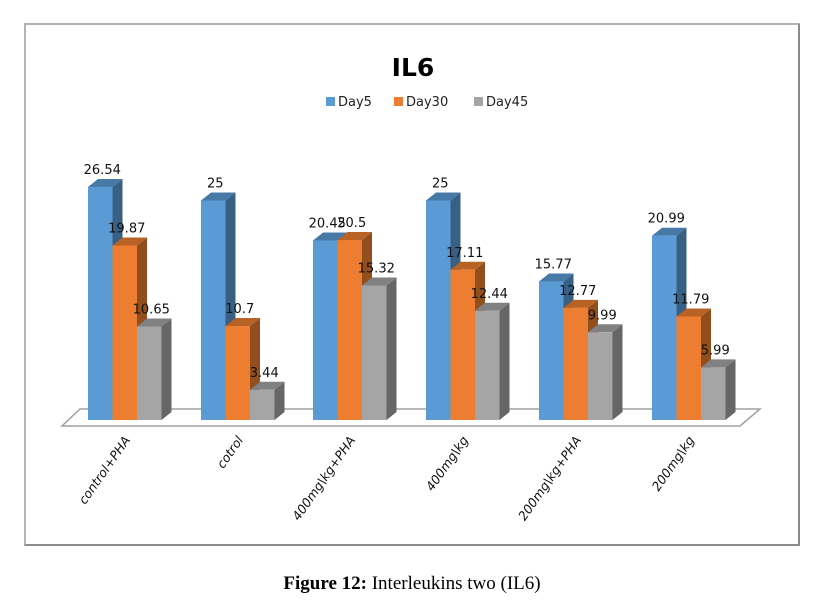 The width and height of the screenshot is (824, 608). Describe the element at coordinates (126, 229) in the screenshot. I see `data-label: 19.87` at that location.